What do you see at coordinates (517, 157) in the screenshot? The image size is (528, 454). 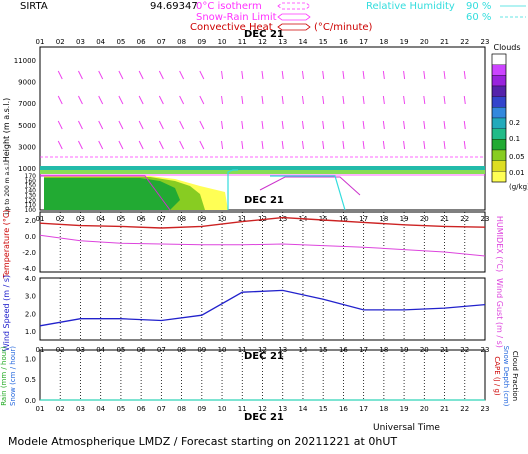 I see `clouds-legend-label-2: 0.05` at bounding box center [517, 157].